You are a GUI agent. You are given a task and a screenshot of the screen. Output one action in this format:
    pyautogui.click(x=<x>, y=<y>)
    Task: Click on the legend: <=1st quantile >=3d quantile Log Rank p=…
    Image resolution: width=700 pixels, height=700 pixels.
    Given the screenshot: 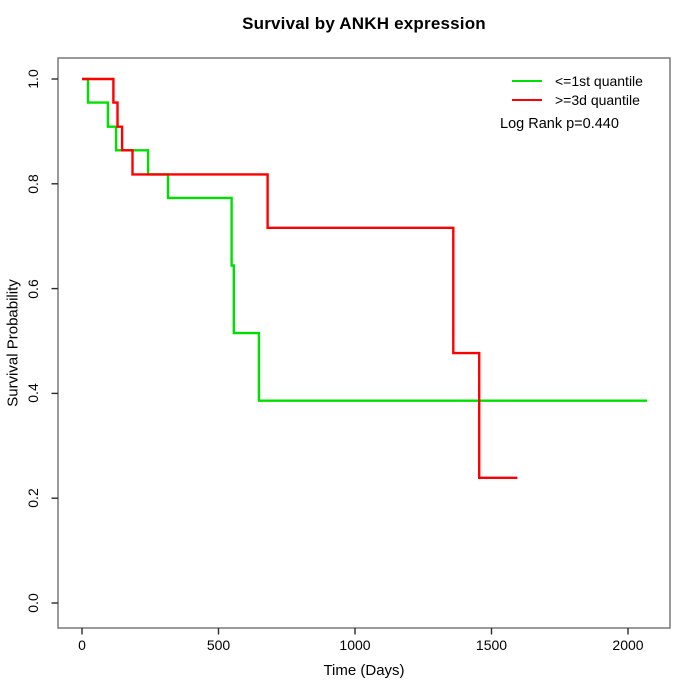 What is the action you would take?
    pyautogui.click(x=590, y=102)
    